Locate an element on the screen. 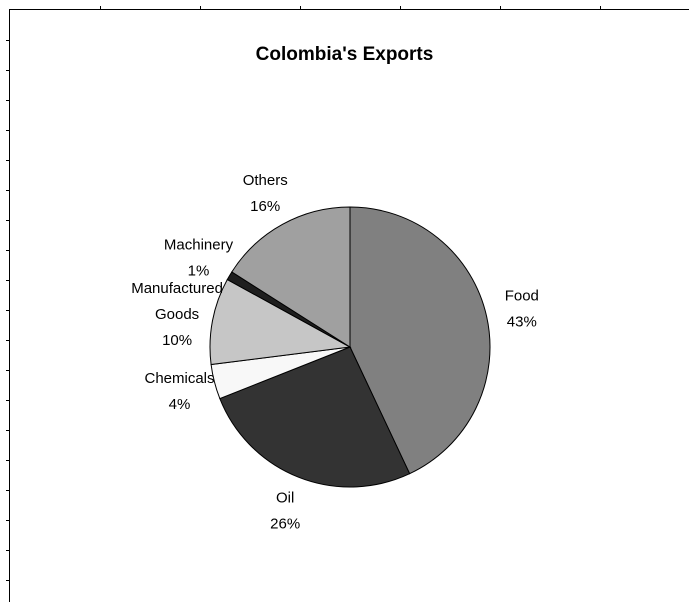 The image size is (689, 602). pie-slice-food is located at coordinates (420, 340).